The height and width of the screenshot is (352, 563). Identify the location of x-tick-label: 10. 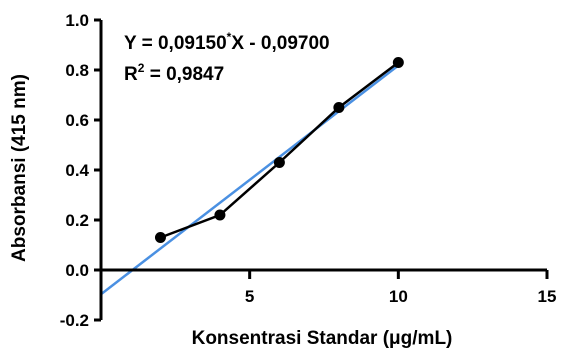
(398, 296).